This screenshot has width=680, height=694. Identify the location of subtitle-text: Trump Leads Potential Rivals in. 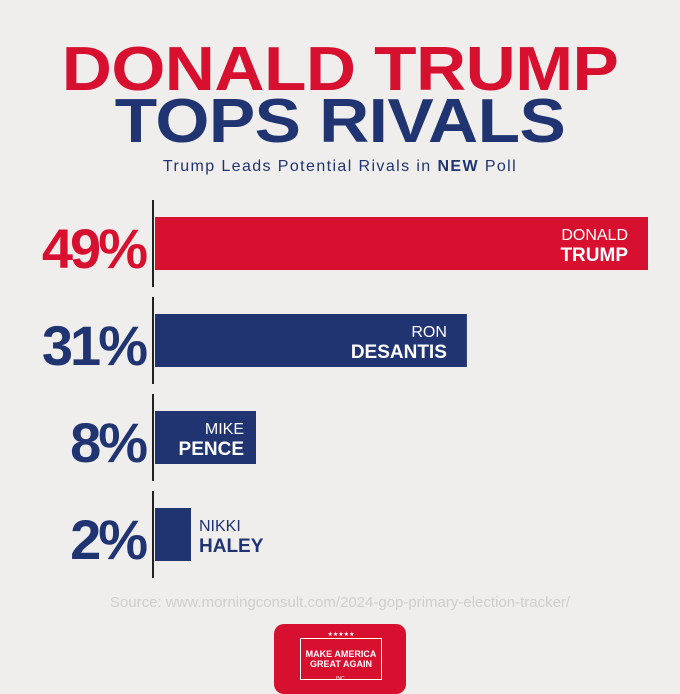
(300, 166).